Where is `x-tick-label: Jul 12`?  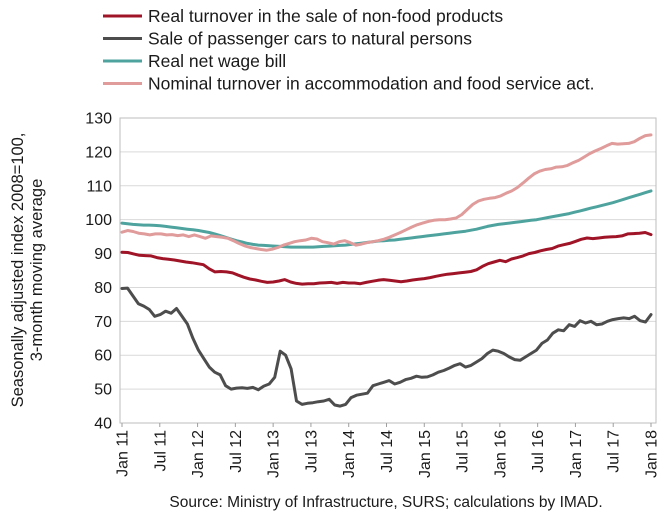 x-tick-label: Jul 12 is located at coordinates (236, 451).